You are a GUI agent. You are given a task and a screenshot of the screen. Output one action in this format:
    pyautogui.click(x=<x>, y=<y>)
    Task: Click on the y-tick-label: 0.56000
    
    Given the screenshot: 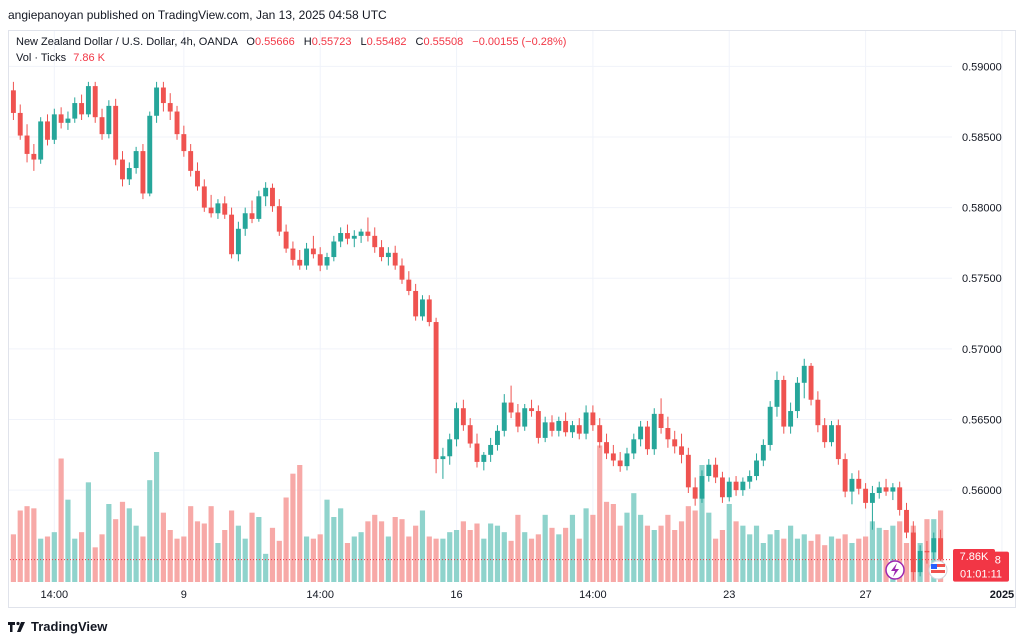 What is the action you would take?
    pyautogui.click(x=982, y=491)
    